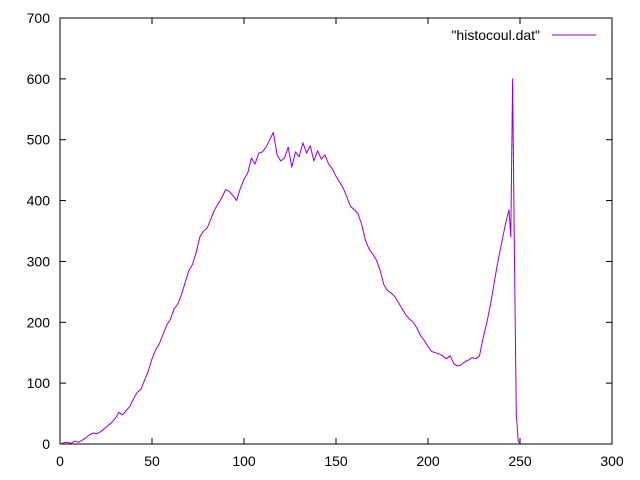 The image size is (640, 480). I want to click on y-tick-label: 500, so click(39, 140).